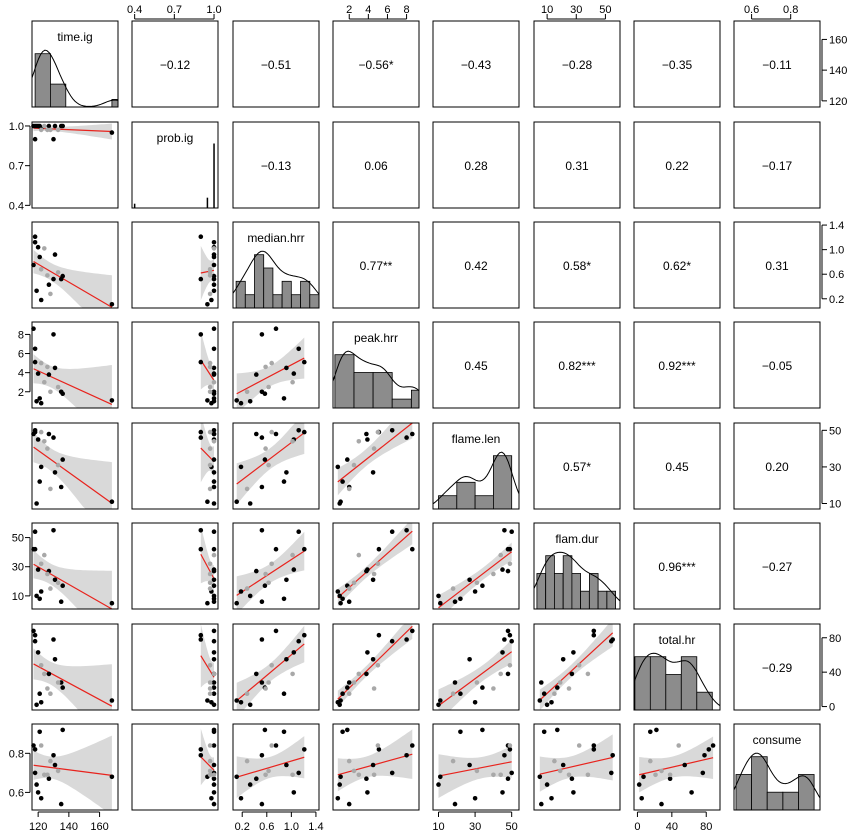 The height and width of the screenshot is (835, 852). I want to click on variable-label: total.hr, so click(677, 640).